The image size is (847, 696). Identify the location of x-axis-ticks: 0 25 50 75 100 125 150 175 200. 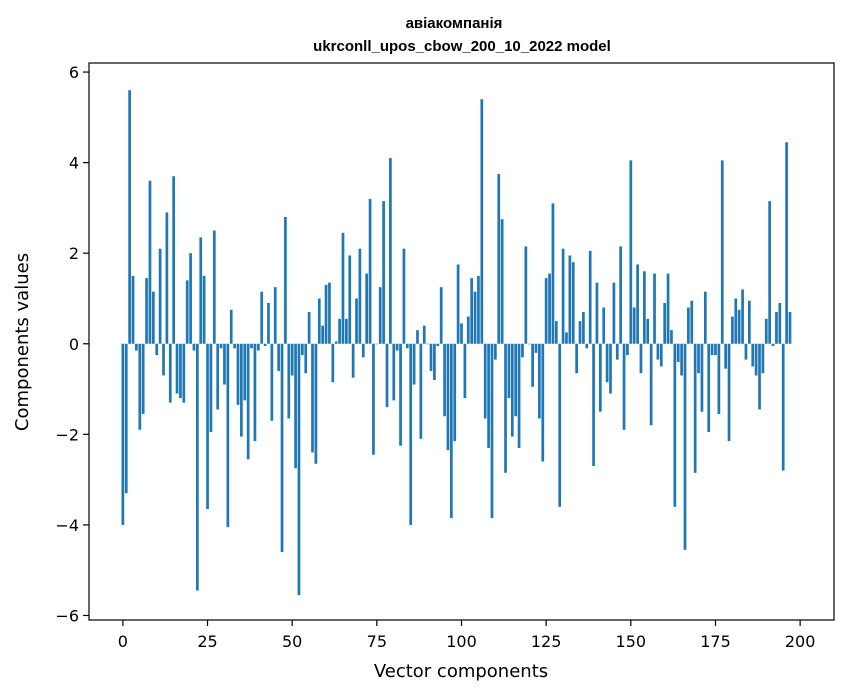
(466, 635).